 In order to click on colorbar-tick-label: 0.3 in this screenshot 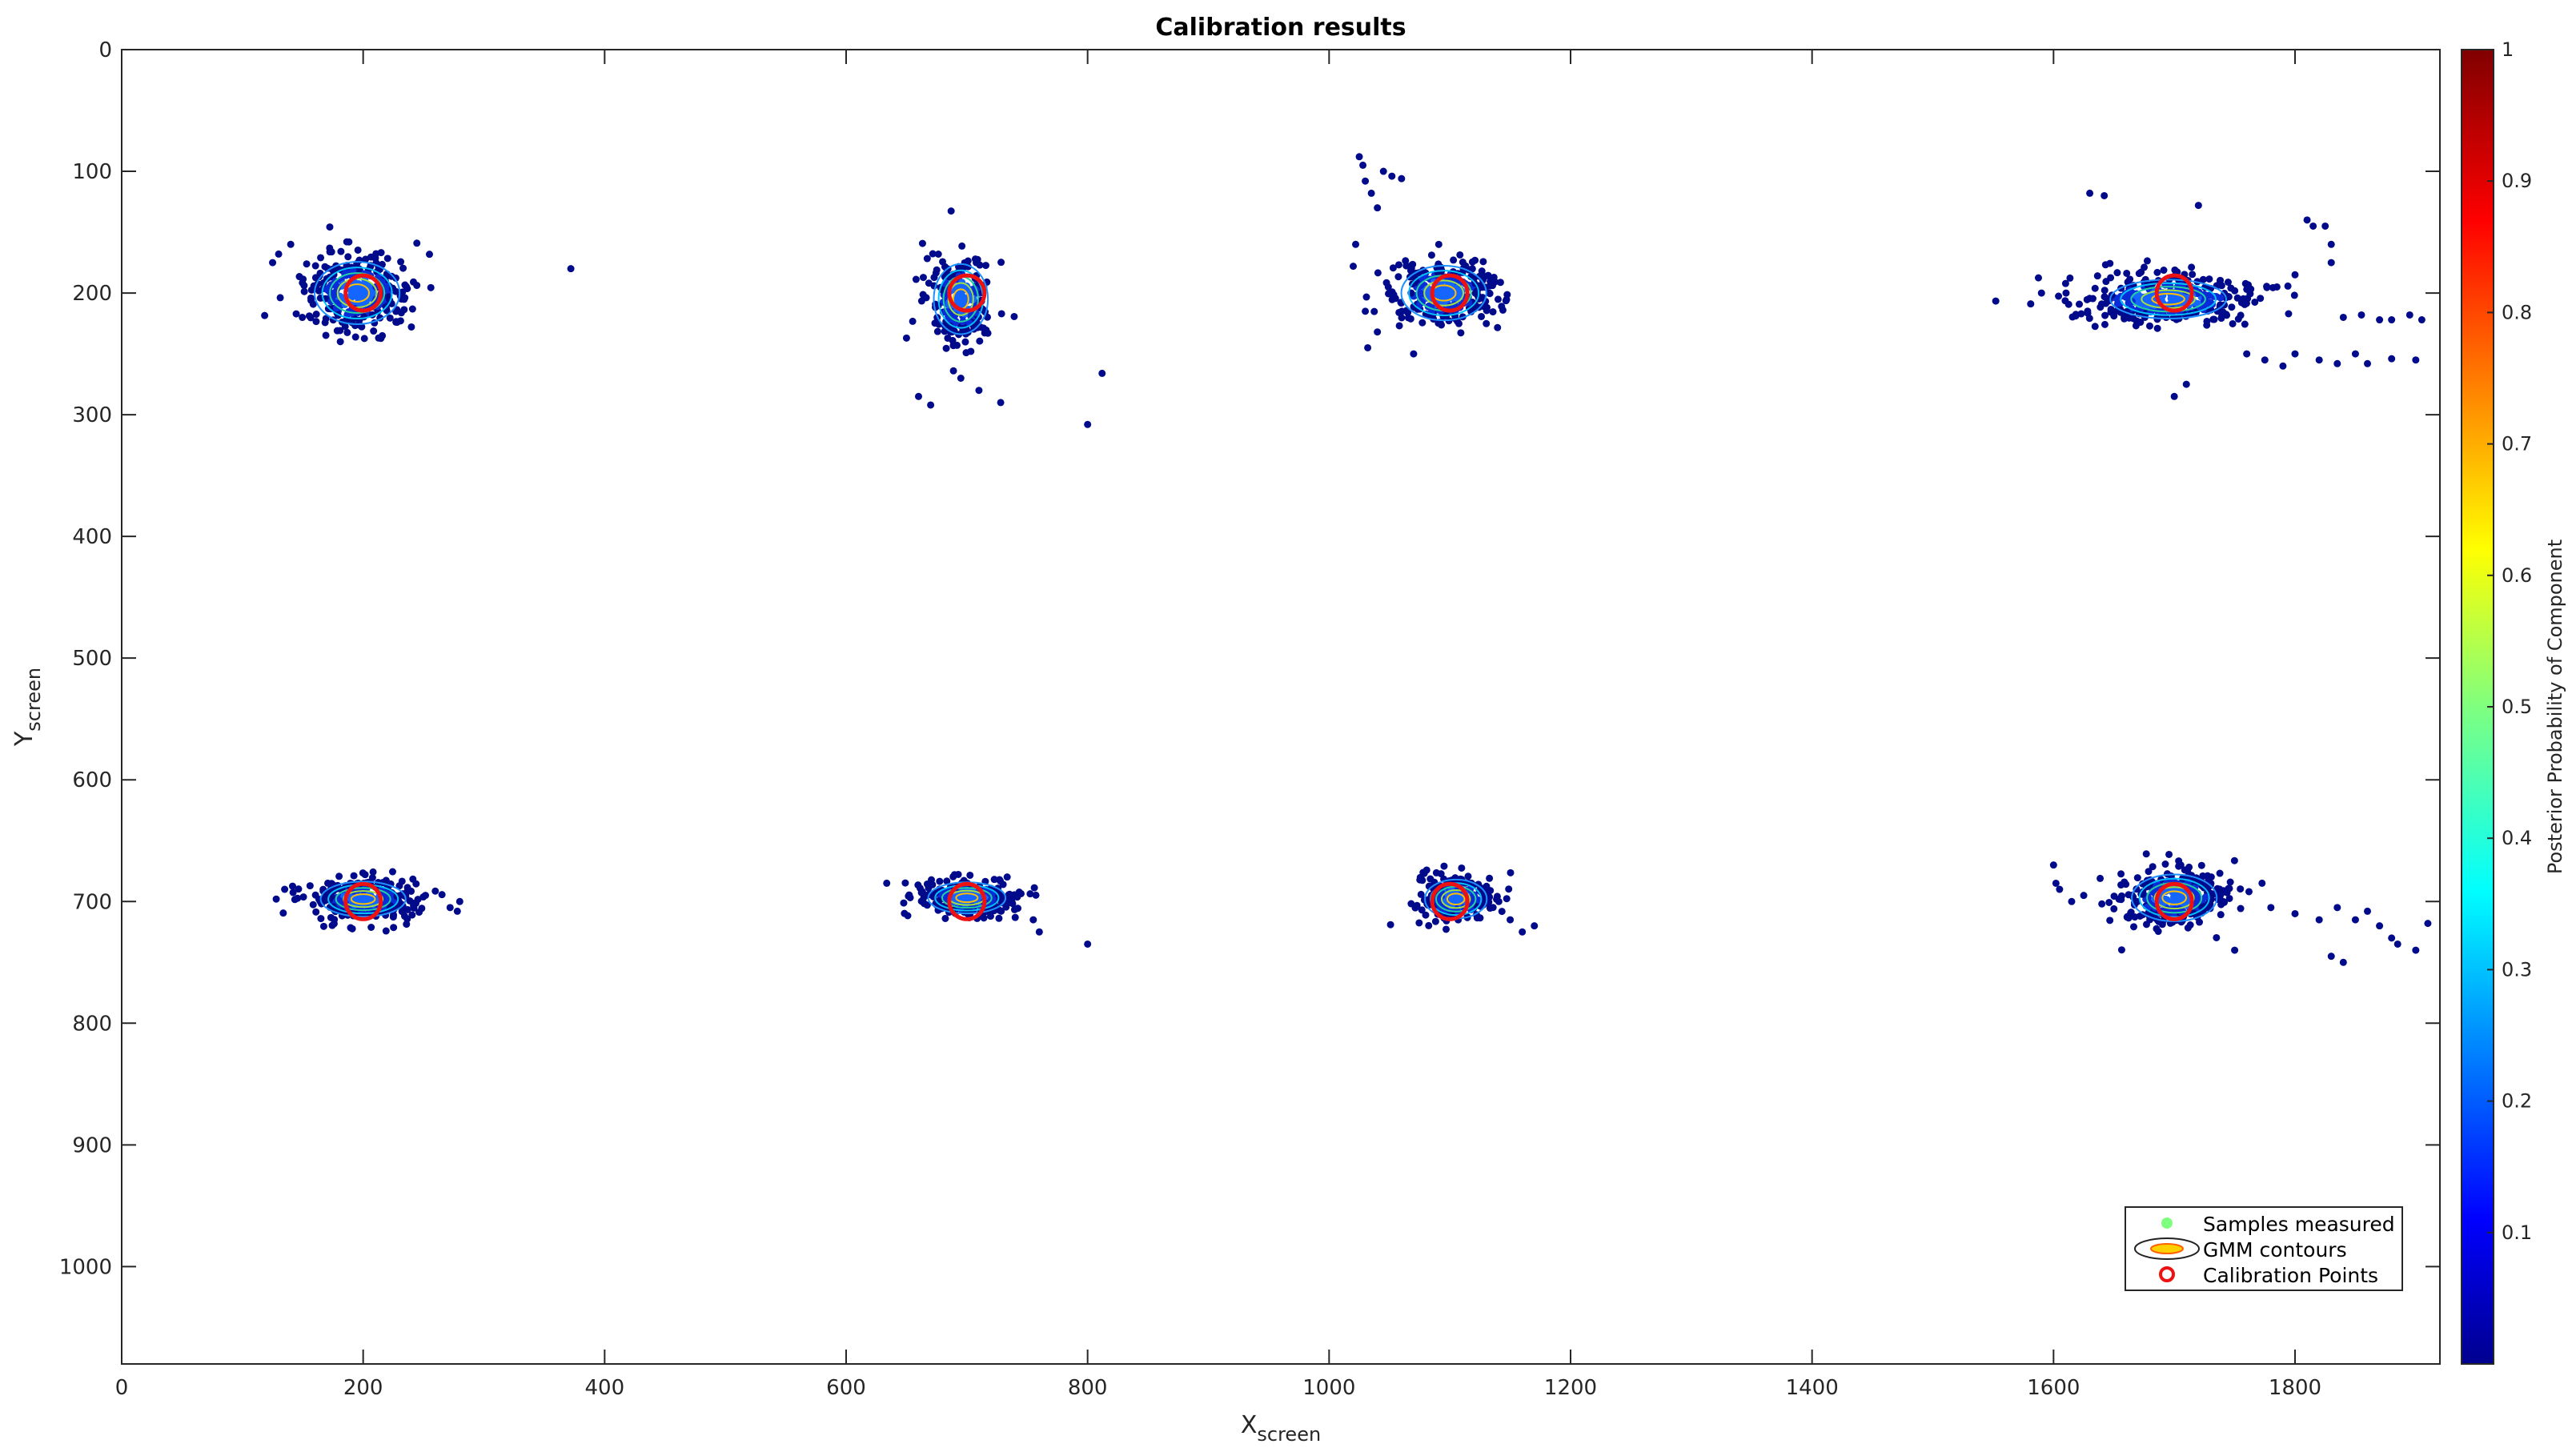, I will do `click(2517, 969)`.